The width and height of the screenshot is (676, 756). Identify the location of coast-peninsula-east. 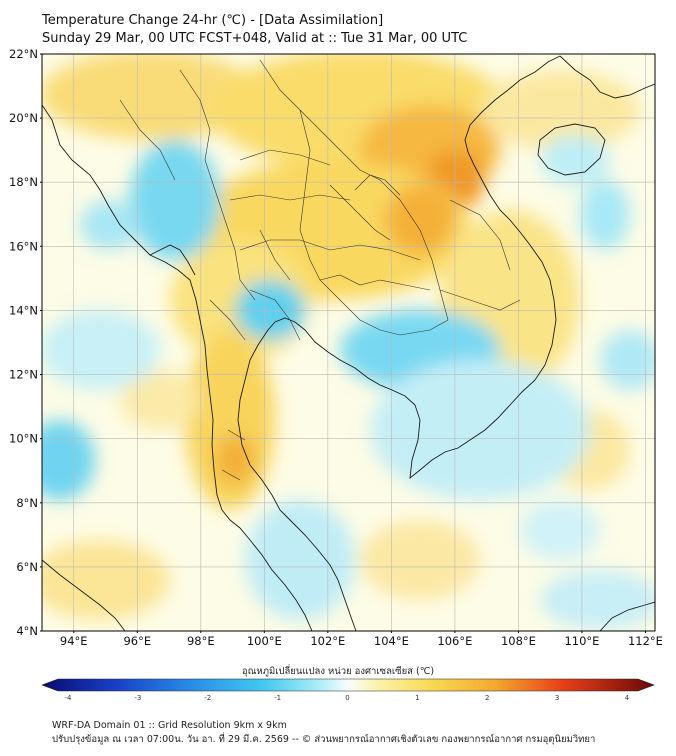
(297, 480).